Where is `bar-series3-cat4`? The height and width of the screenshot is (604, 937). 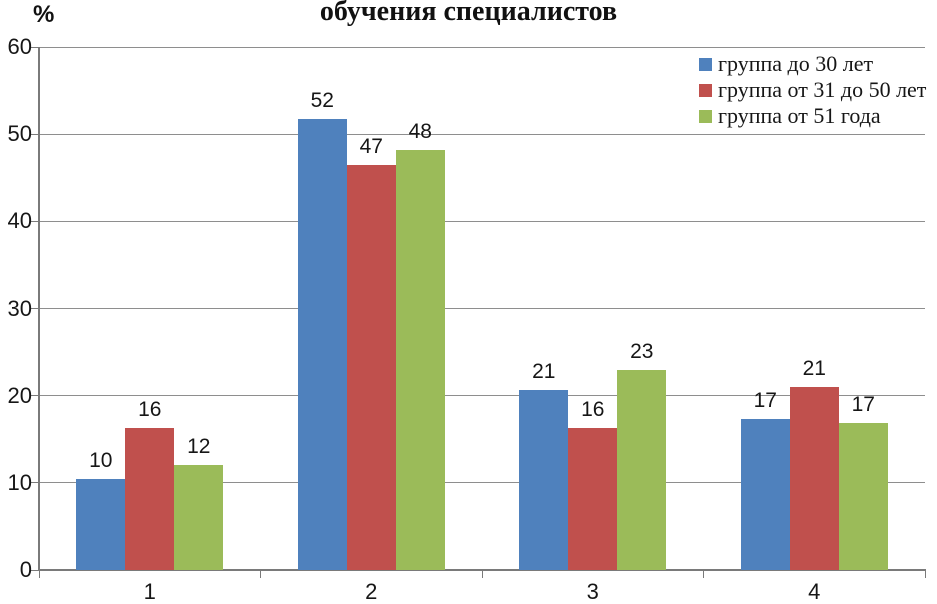 bar-series3-cat4 is located at coordinates (863, 496).